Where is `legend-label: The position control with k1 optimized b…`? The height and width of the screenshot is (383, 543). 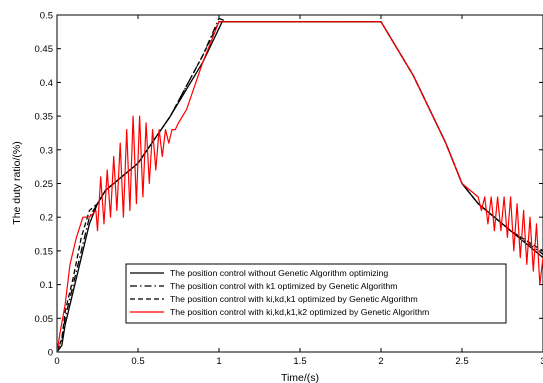 legend-label: The position control with k1 optimized b… is located at coordinates (283, 286).